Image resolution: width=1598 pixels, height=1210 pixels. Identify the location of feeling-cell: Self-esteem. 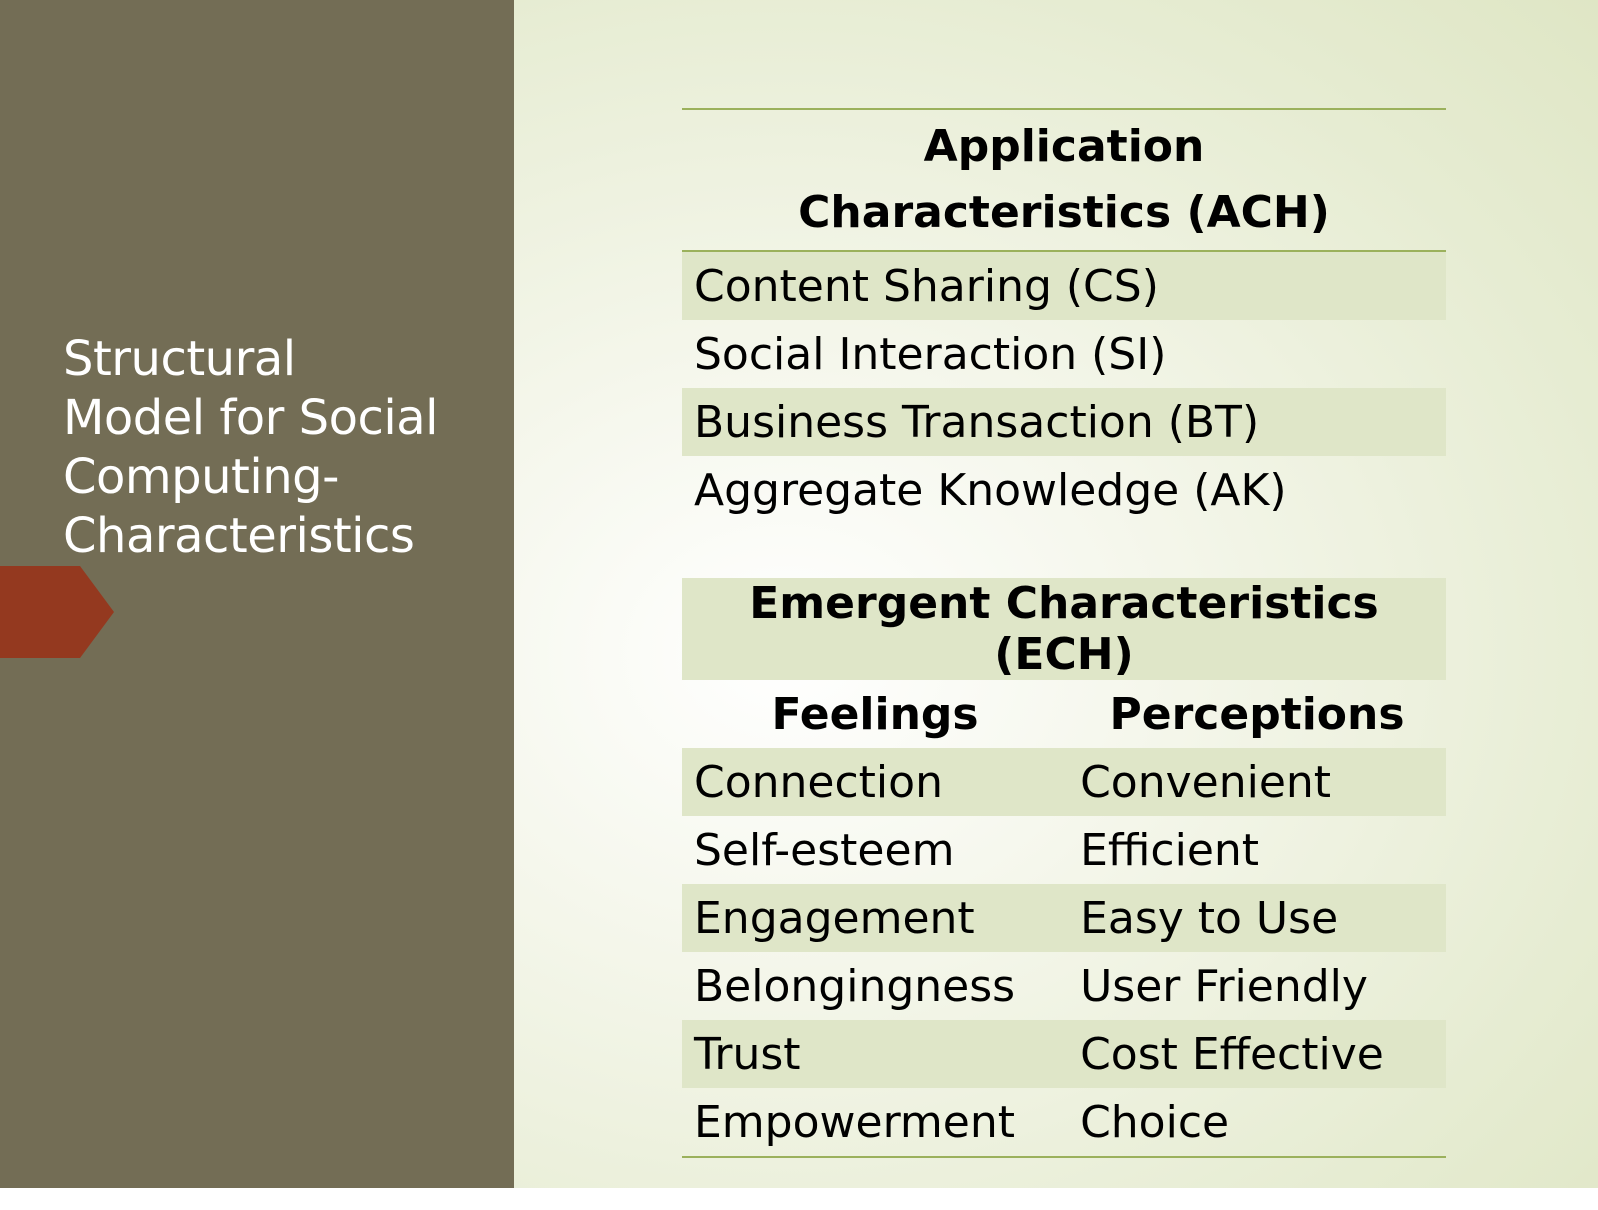
(824, 850).